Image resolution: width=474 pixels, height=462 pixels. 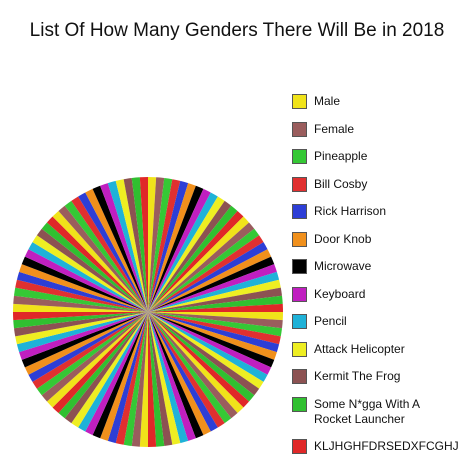 What do you see at coordinates (340, 293) in the screenshot?
I see `legend-label: Keyboard` at bounding box center [340, 293].